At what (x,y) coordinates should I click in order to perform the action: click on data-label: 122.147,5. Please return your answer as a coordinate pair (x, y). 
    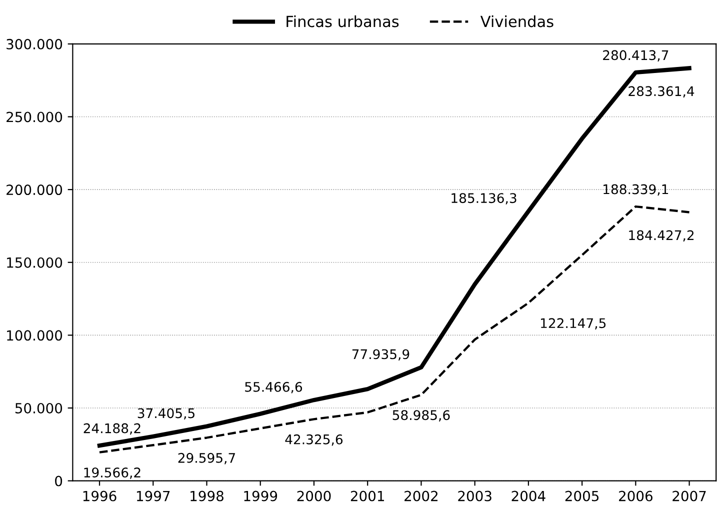
    Looking at the image, I should click on (573, 324).